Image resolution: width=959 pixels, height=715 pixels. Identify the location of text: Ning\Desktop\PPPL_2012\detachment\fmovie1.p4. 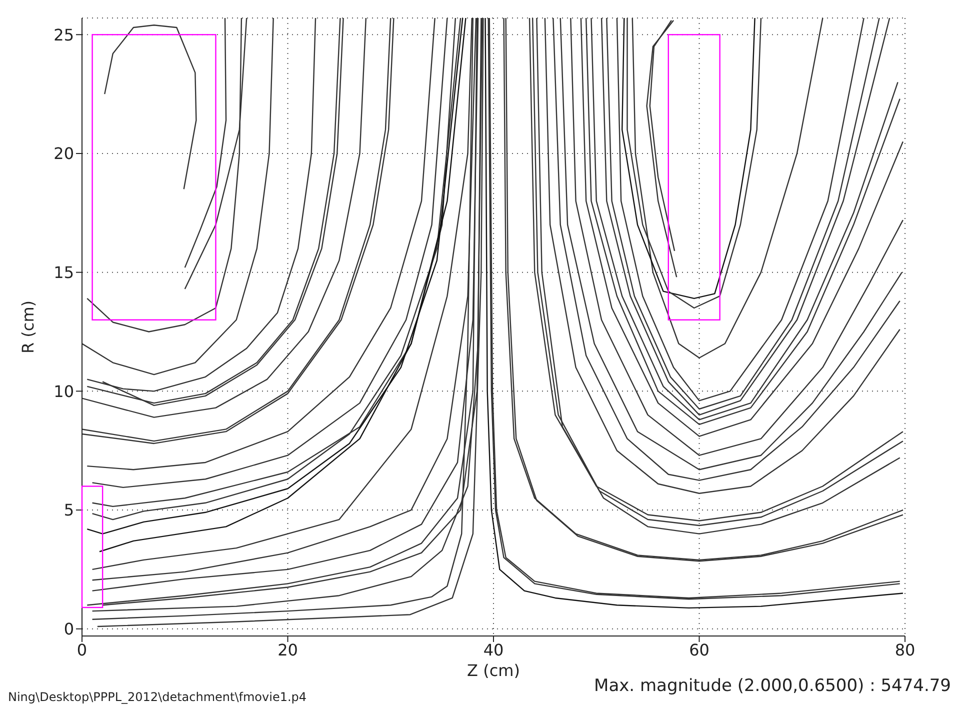
(157, 697).